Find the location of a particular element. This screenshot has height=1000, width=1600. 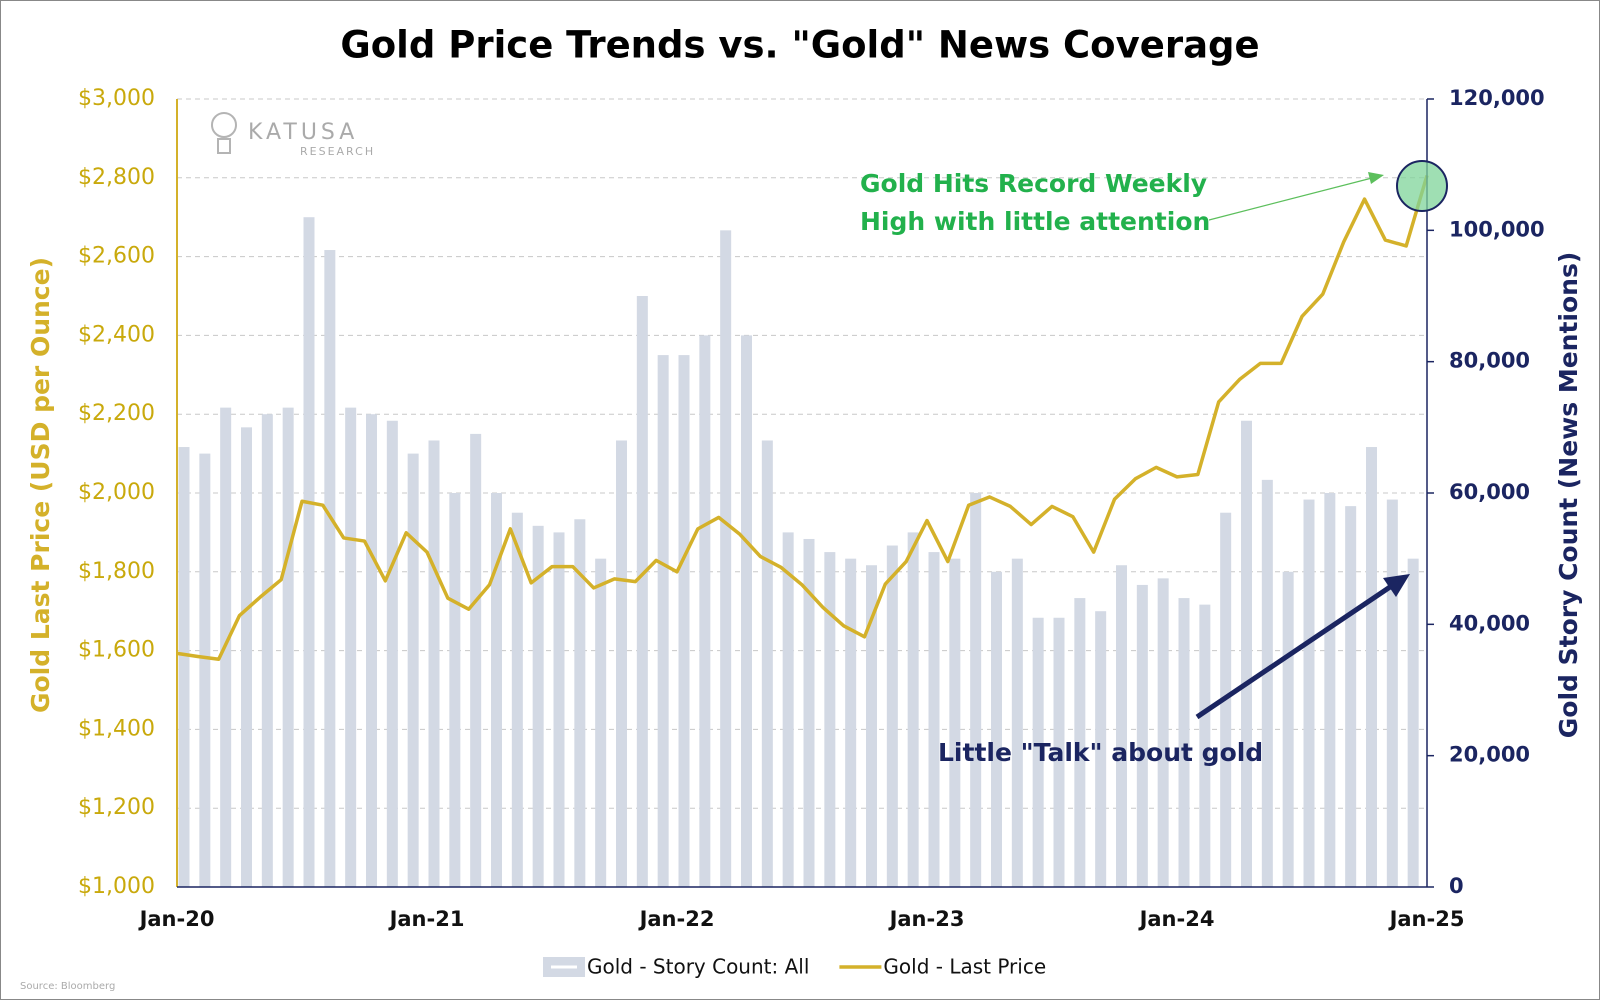

x-tick-label: Jan-25 is located at coordinates (1426, 919).